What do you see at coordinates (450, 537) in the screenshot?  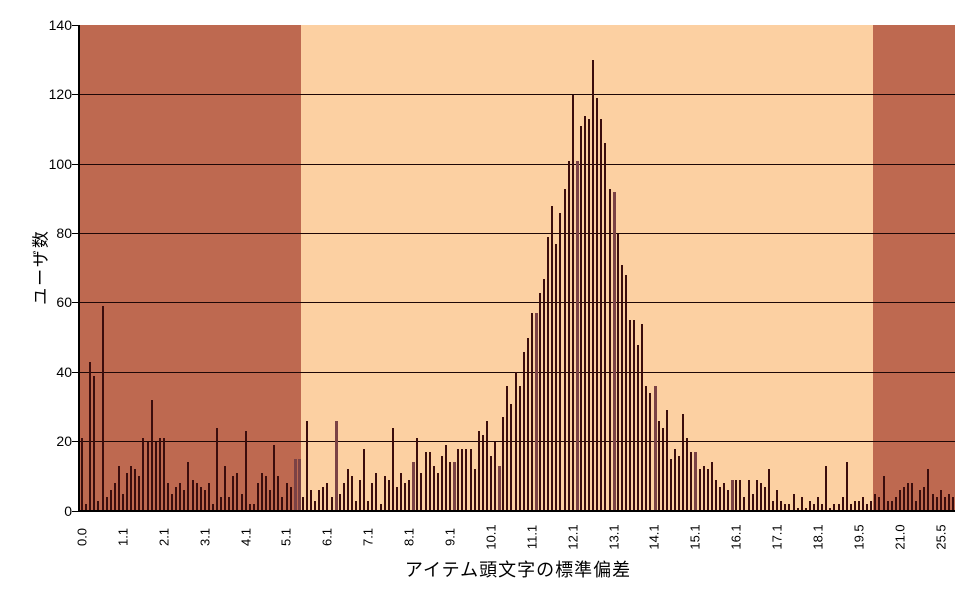 I see `x-tick-label: 9.1` at bounding box center [450, 537].